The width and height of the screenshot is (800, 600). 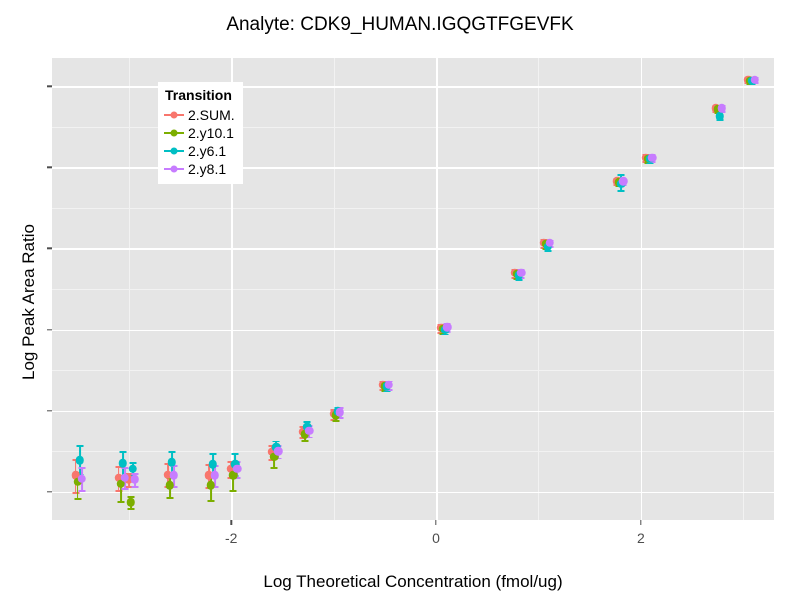 I want to click on x-axis-tick-label: -2, so click(x=231, y=538).